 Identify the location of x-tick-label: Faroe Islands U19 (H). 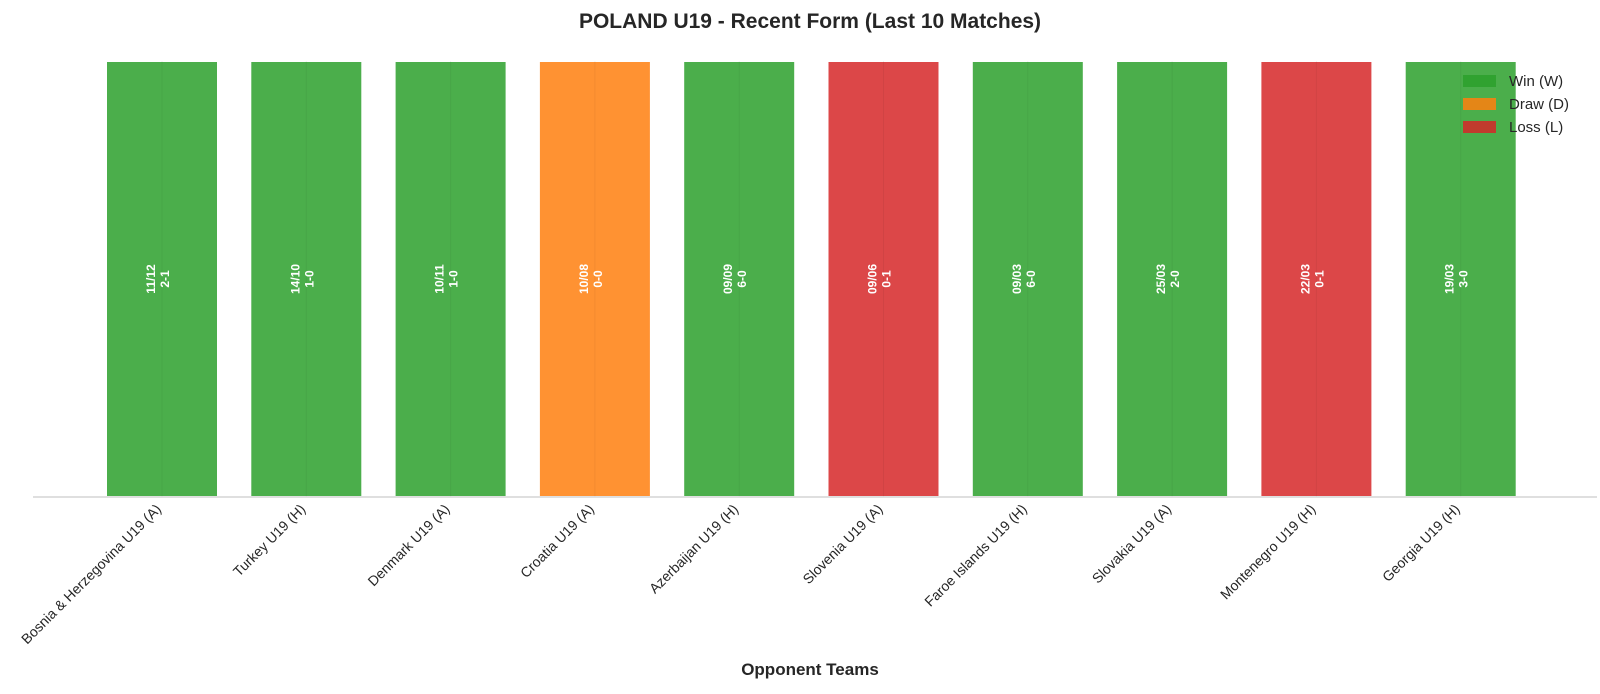
(975, 555).